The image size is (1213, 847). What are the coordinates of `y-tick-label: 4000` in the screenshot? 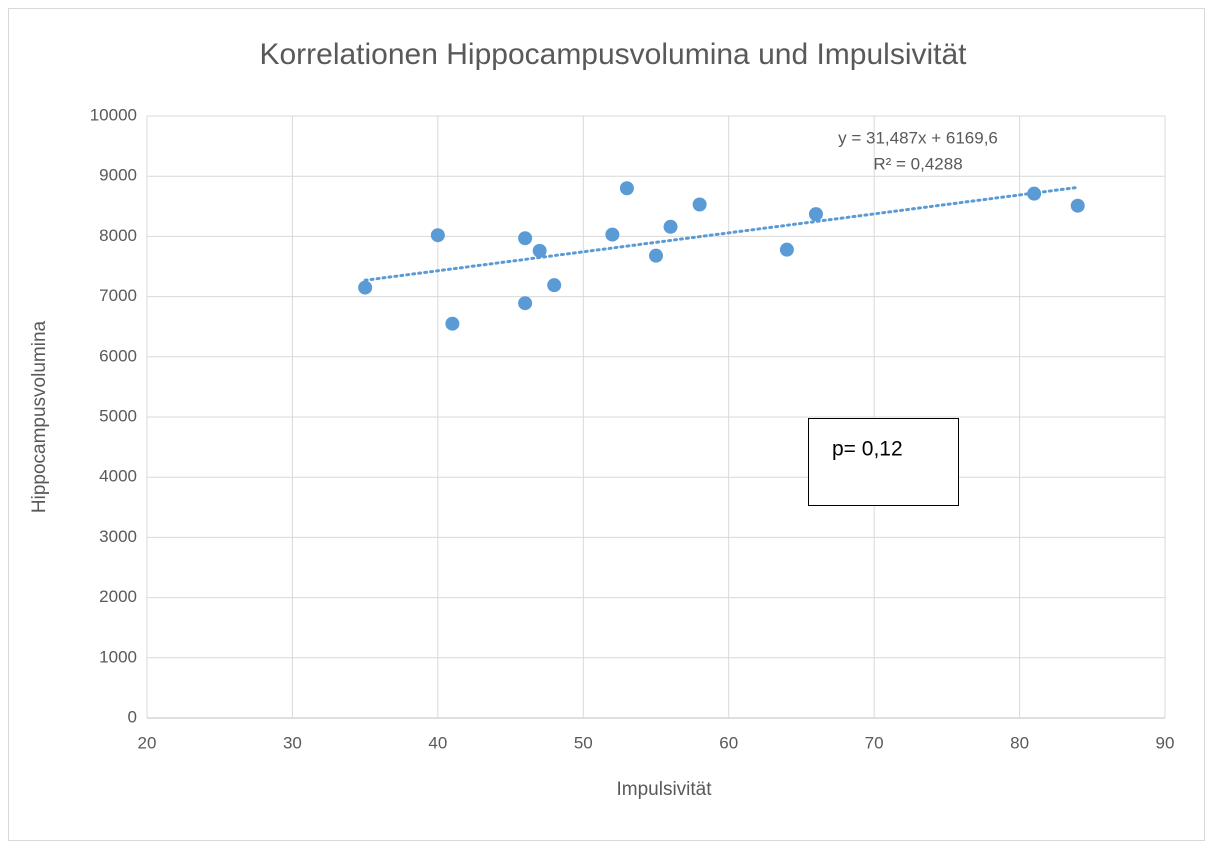 It's located at (118, 476).